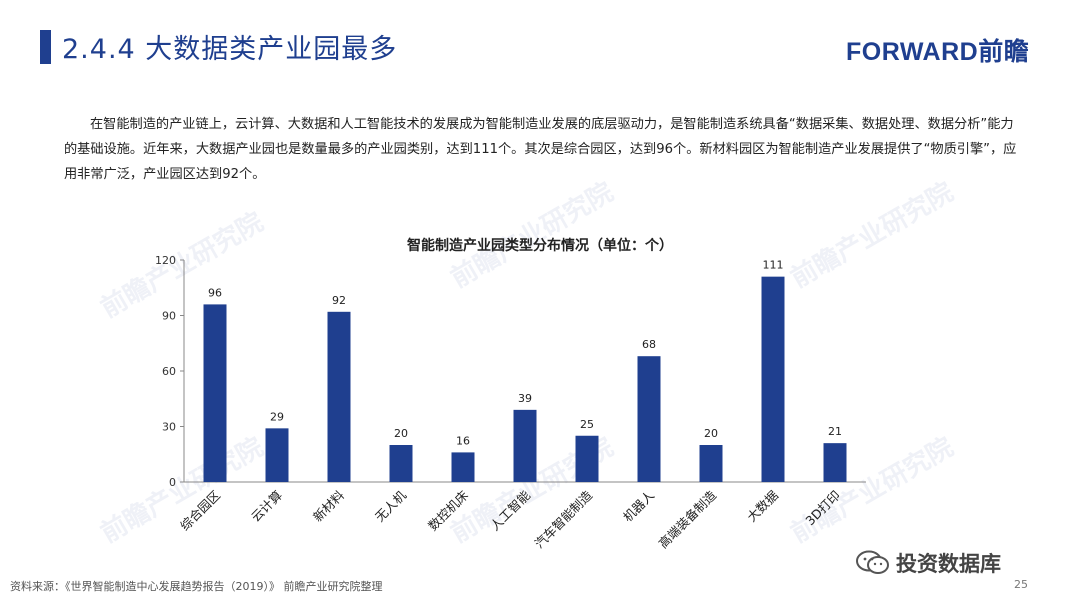 The height and width of the screenshot is (608, 1080). Describe the element at coordinates (872, 562) in the screenshot. I see `wechat-icon` at that location.